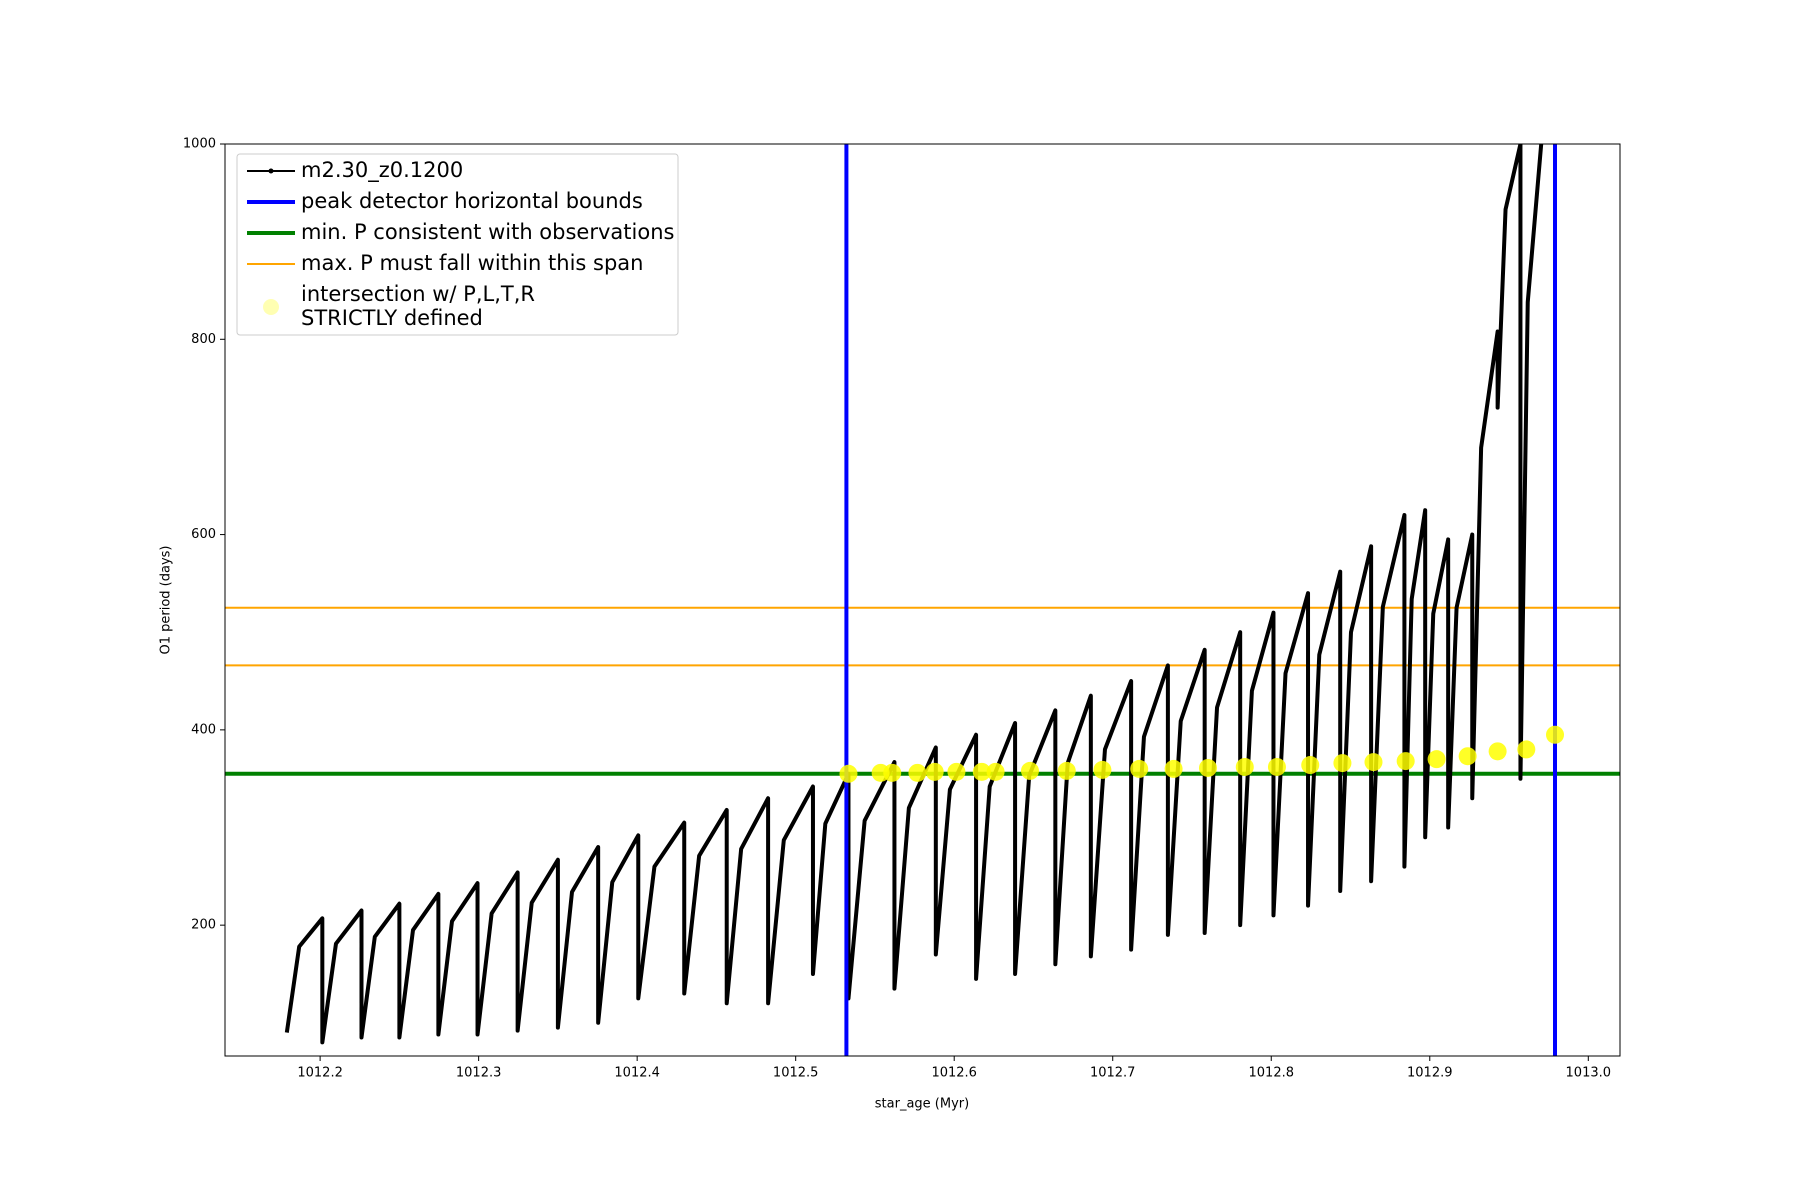 The height and width of the screenshot is (1200, 1800). Describe the element at coordinates (637, 1073) in the screenshot. I see `x-tick-label: 1012.4` at that location.